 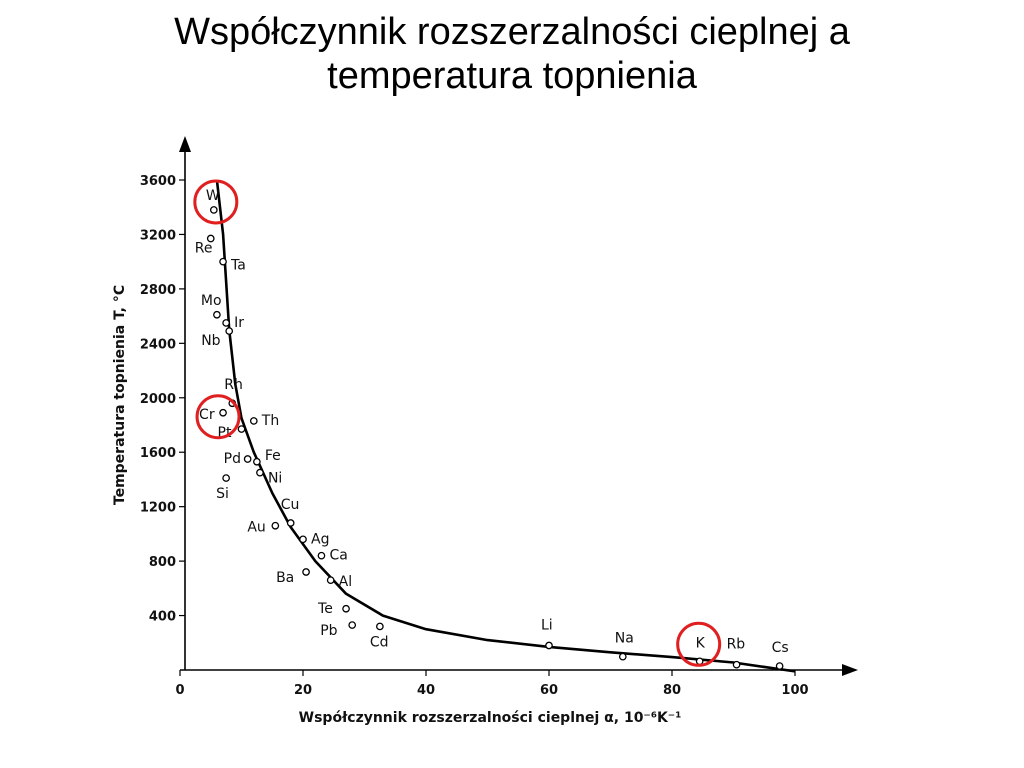 What do you see at coordinates (256, 528) in the screenshot?
I see `point-label-au: Au` at bounding box center [256, 528].